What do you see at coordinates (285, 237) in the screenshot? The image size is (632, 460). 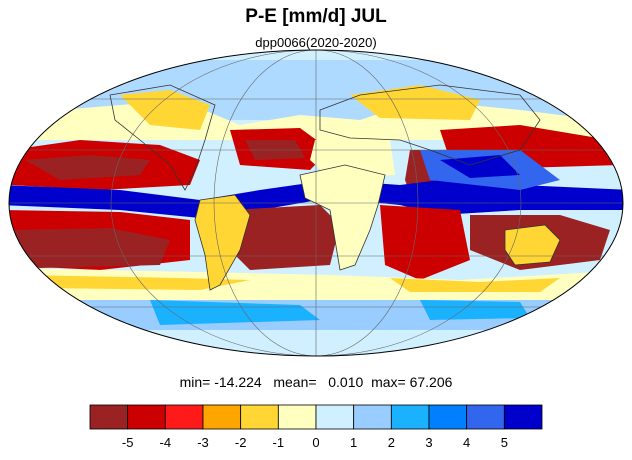 I see `field-satlantic-deep` at bounding box center [285, 237].